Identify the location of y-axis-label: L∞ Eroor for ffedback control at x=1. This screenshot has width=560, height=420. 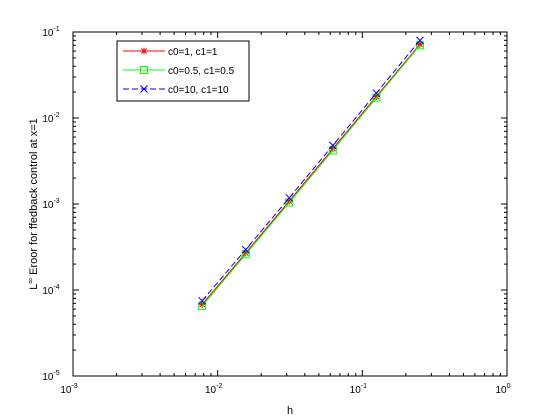
(33, 204).